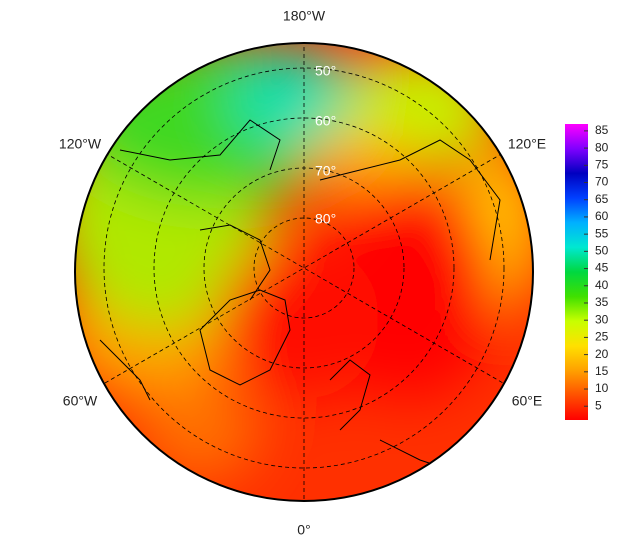 The image size is (625, 557). Describe the element at coordinates (602, 199) in the screenshot. I see `colorbar-tick-label: 65` at that location.